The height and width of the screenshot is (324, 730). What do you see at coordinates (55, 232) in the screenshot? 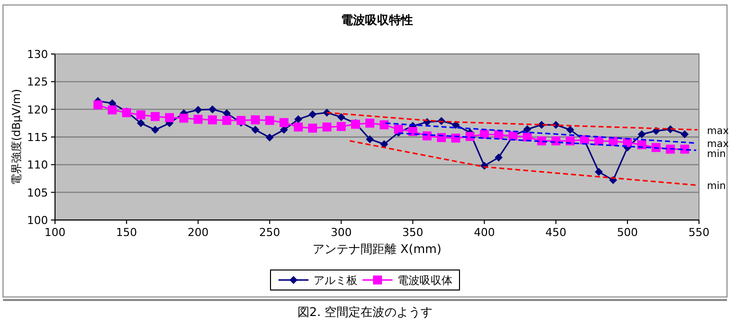
I see `x-tick-label: 100` at bounding box center [55, 232].